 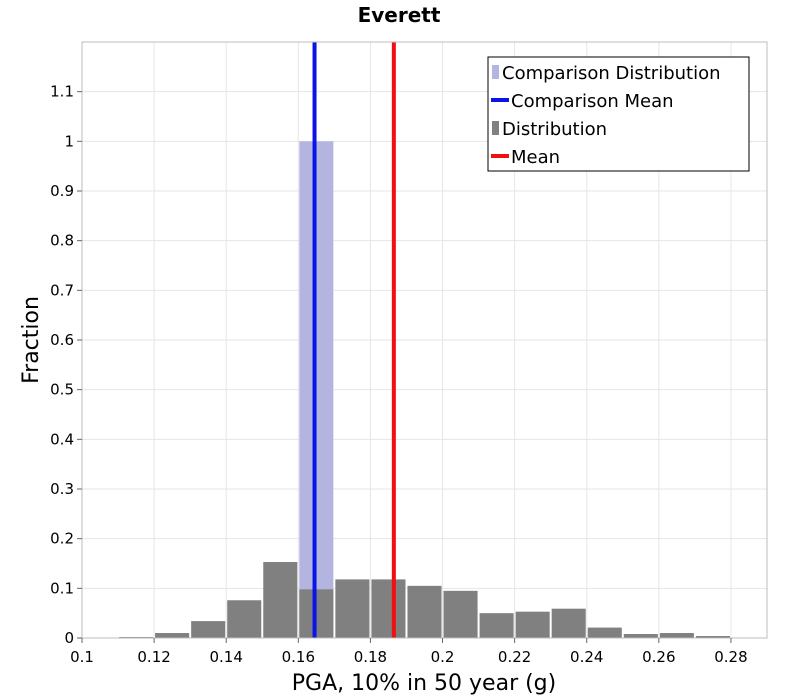 What do you see at coordinates (82, 657) in the screenshot?
I see `x-tick-label: 0.1` at bounding box center [82, 657].